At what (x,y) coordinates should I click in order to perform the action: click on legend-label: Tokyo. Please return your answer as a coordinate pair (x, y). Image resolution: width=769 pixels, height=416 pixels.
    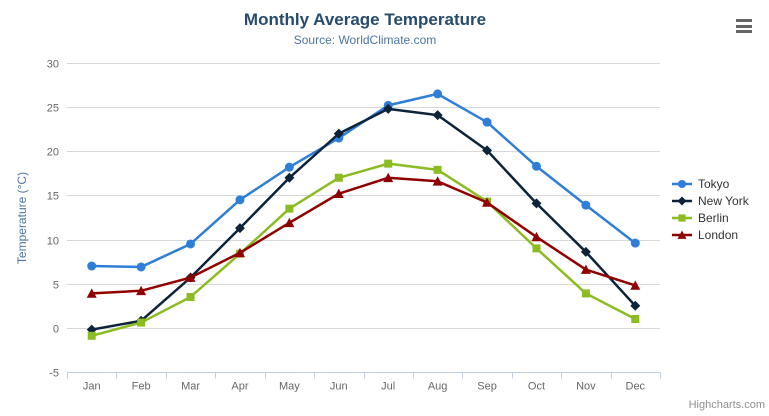
    Looking at the image, I should click on (714, 183).